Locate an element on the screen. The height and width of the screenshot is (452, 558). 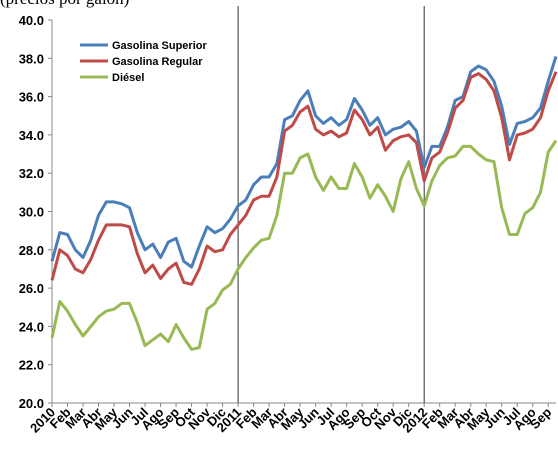
y-tick-label: 34.0 is located at coordinates (31, 135).